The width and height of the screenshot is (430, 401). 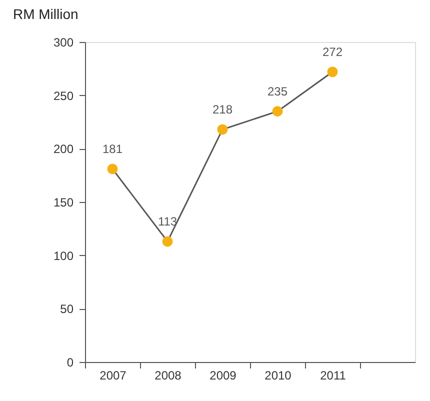 I want to click on y-tick-label: 250, so click(x=63, y=95).